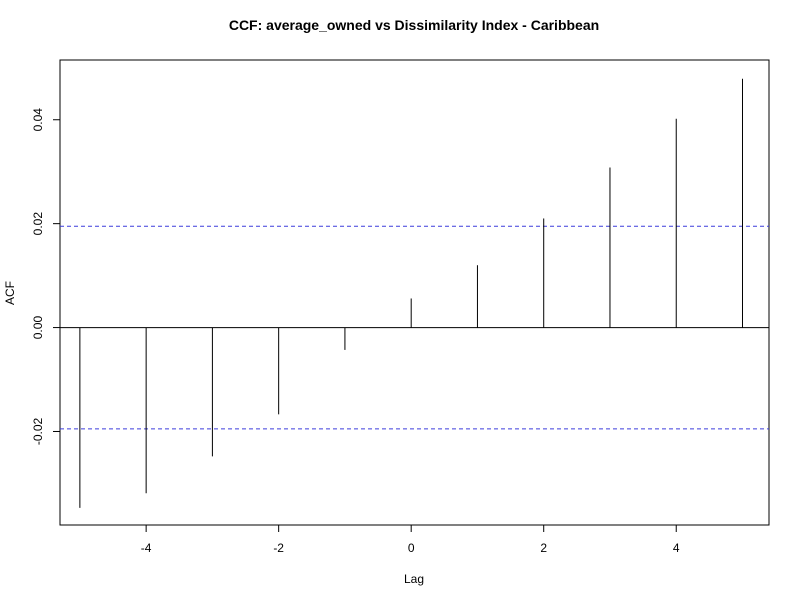  I want to click on y-tick-label: 0.00, so click(38, 328).